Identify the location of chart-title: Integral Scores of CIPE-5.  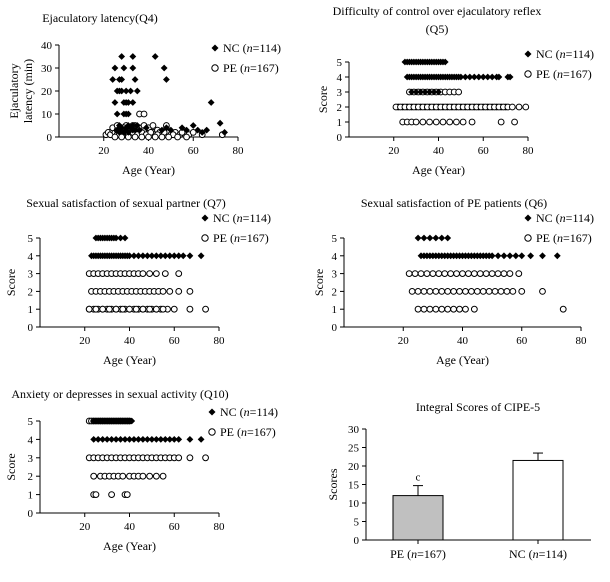
(478, 407).